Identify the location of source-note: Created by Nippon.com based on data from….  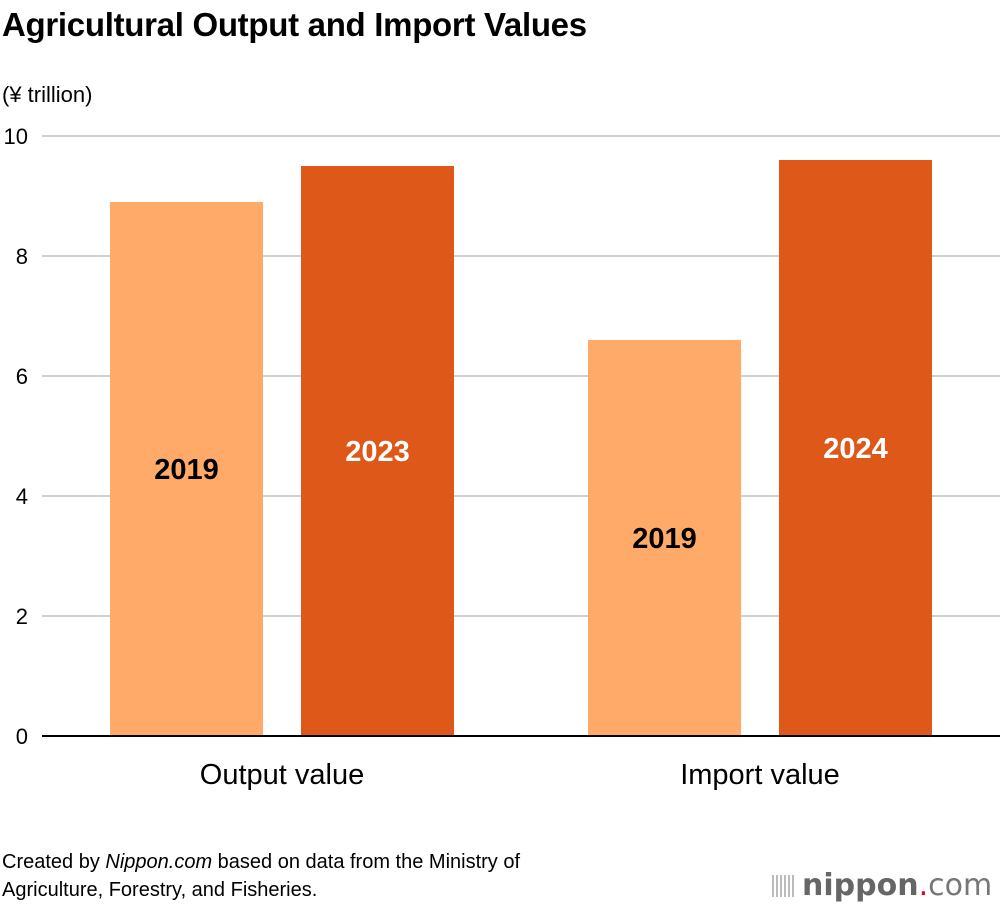
(261, 876).